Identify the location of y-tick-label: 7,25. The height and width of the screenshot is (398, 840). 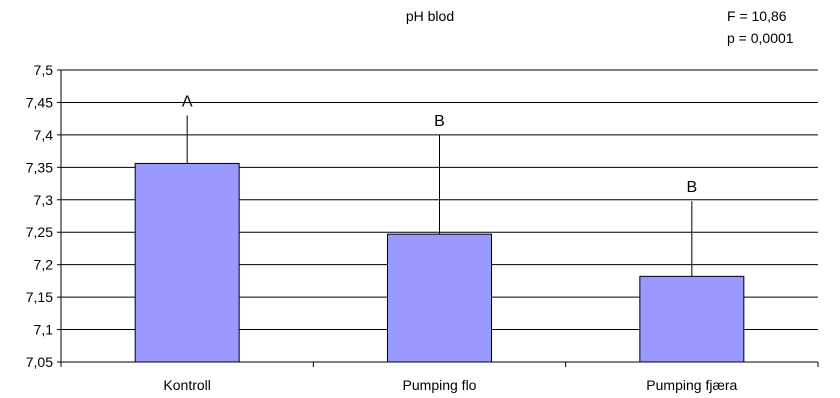
(39, 232).